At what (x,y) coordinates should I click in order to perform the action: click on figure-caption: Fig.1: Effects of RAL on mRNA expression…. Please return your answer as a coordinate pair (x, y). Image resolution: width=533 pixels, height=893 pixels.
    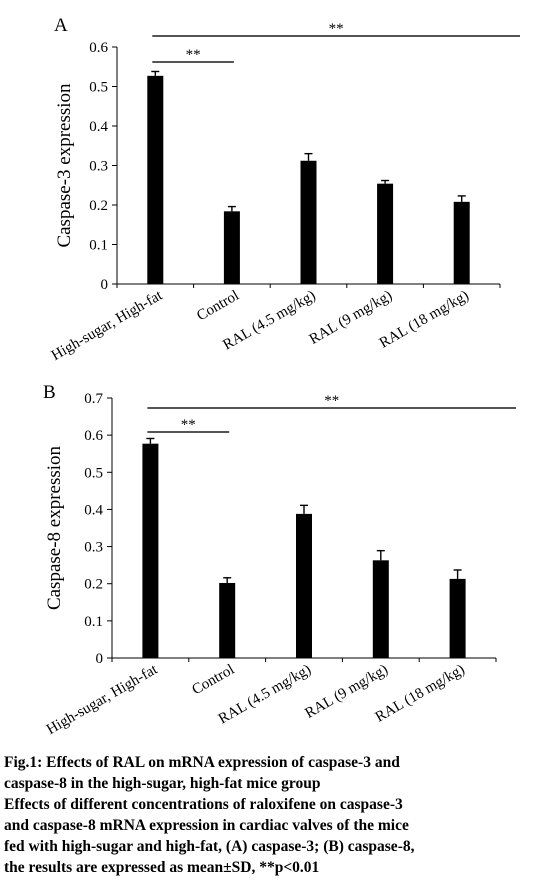
    Looking at the image, I should click on (266, 815).